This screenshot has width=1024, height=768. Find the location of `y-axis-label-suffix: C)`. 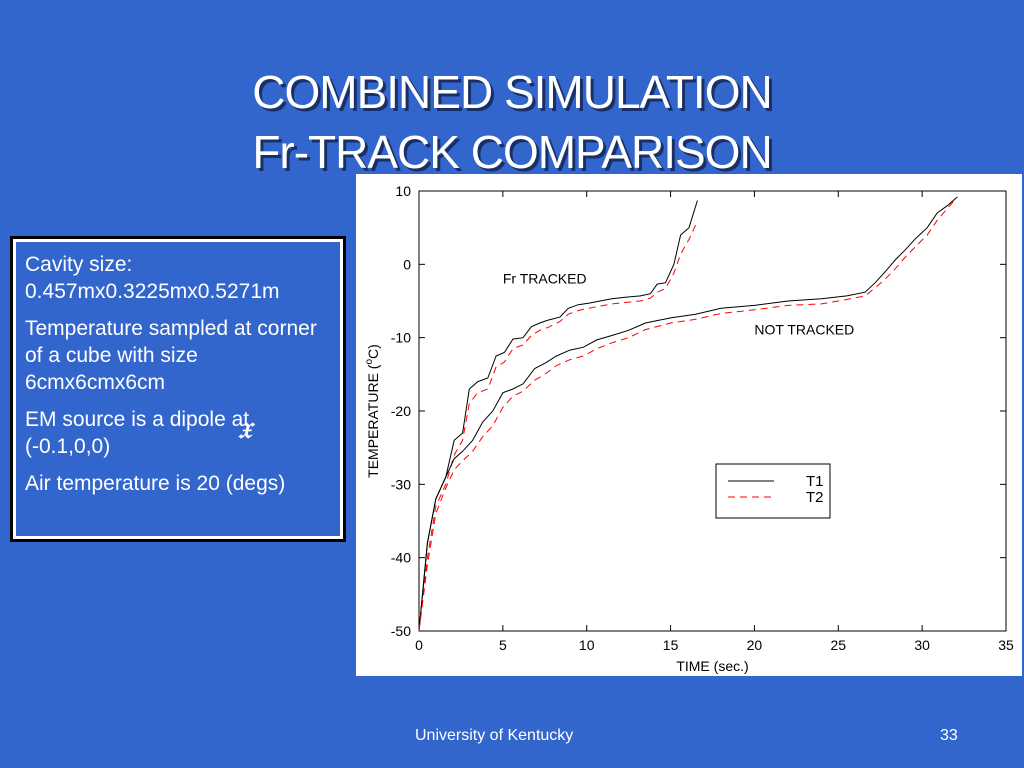

y-axis-label-suffix: C) is located at coordinates (373, 351).